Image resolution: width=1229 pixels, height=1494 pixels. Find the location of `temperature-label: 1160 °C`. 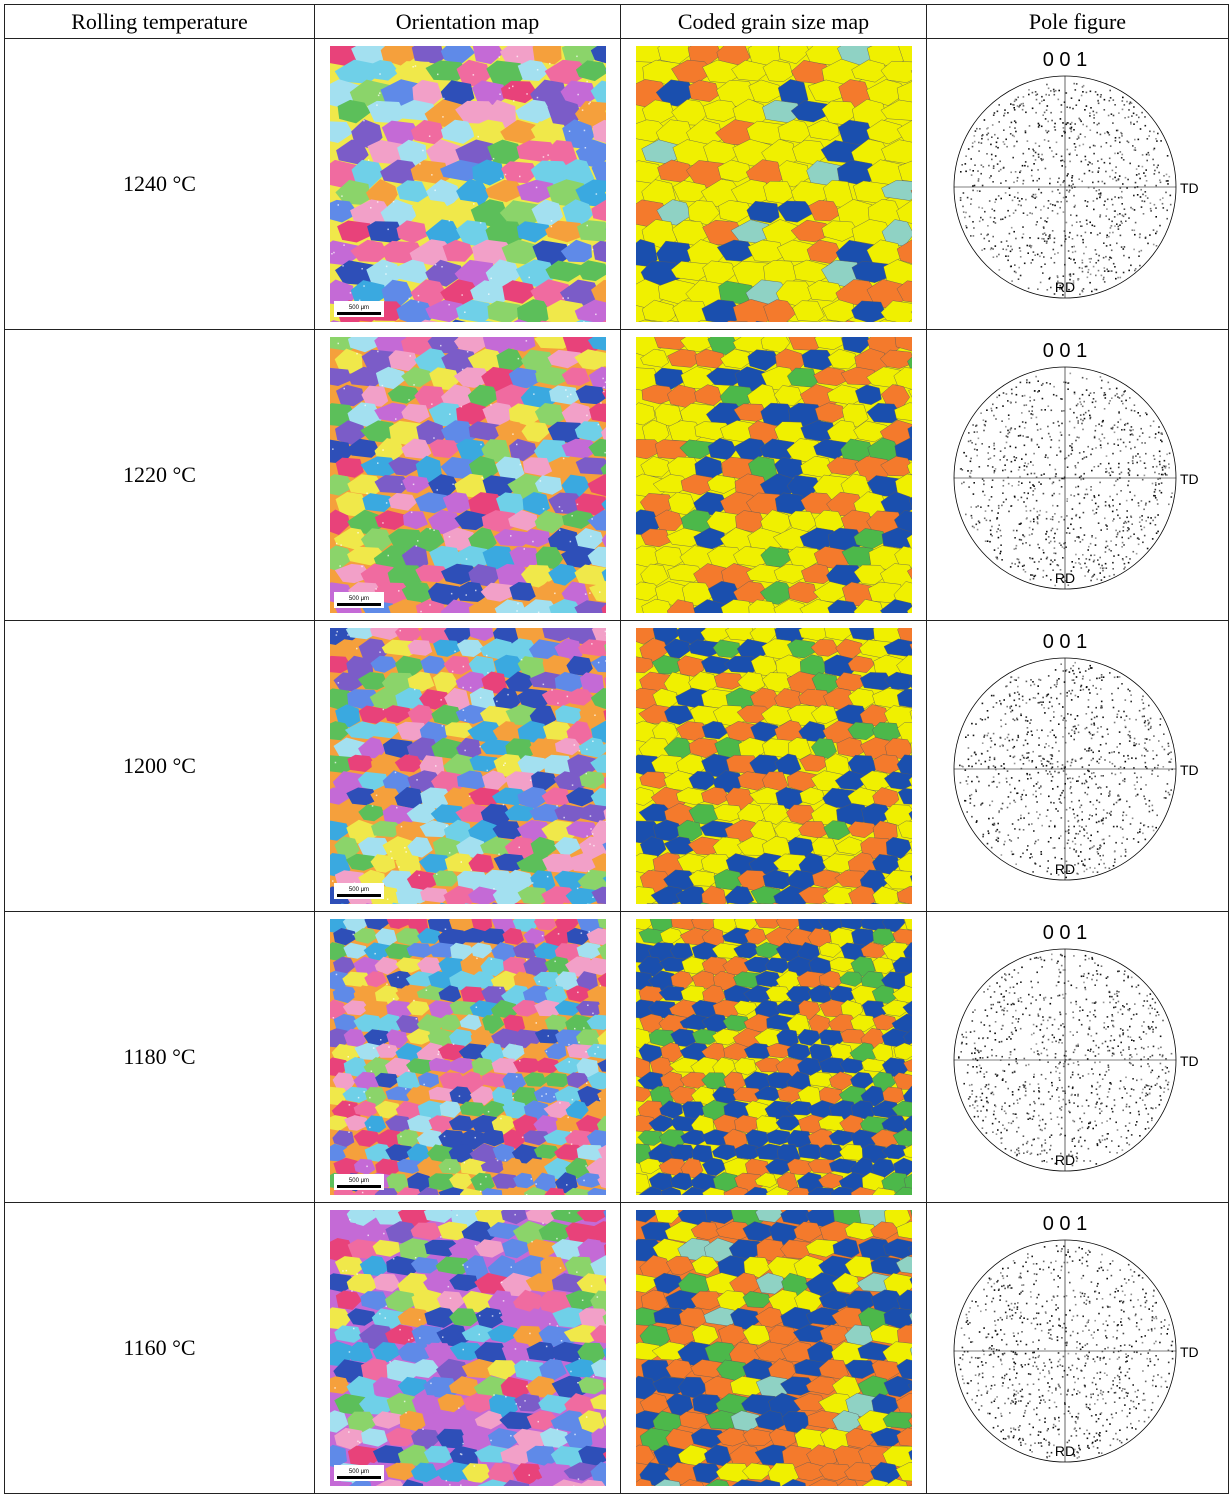

temperature-label: 1160 °C is located at coordinates (159, 1347).